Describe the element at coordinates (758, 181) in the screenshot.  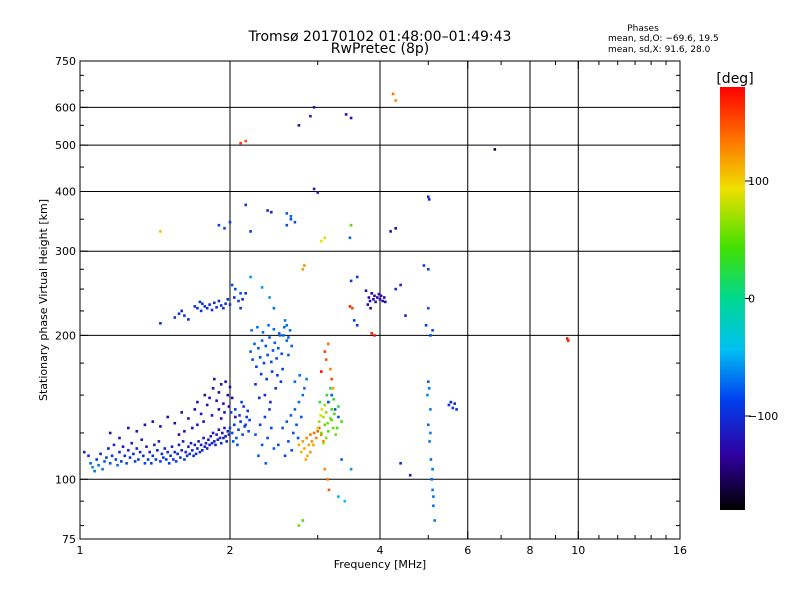
I see `colorbar-tick-label: 100` at that location.